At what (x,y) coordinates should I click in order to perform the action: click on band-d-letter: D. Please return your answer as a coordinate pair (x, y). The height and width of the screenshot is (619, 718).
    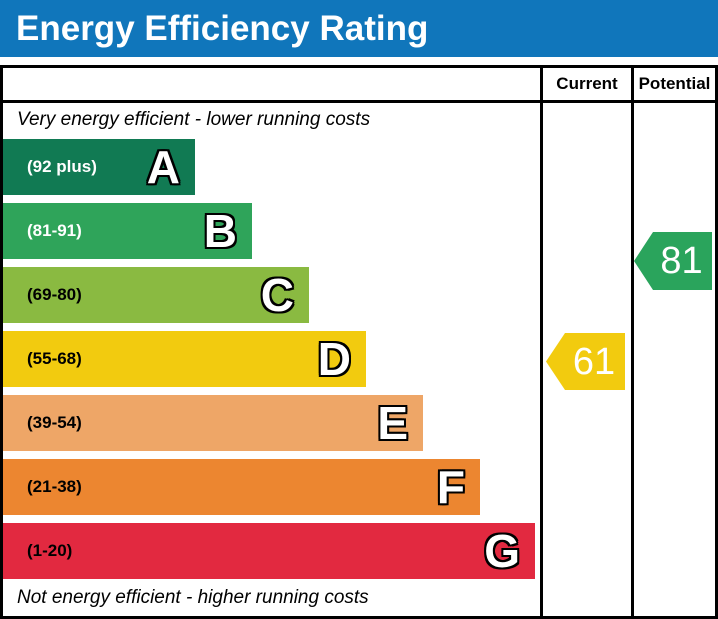
    Looking at the image, I should click on (334, 359).